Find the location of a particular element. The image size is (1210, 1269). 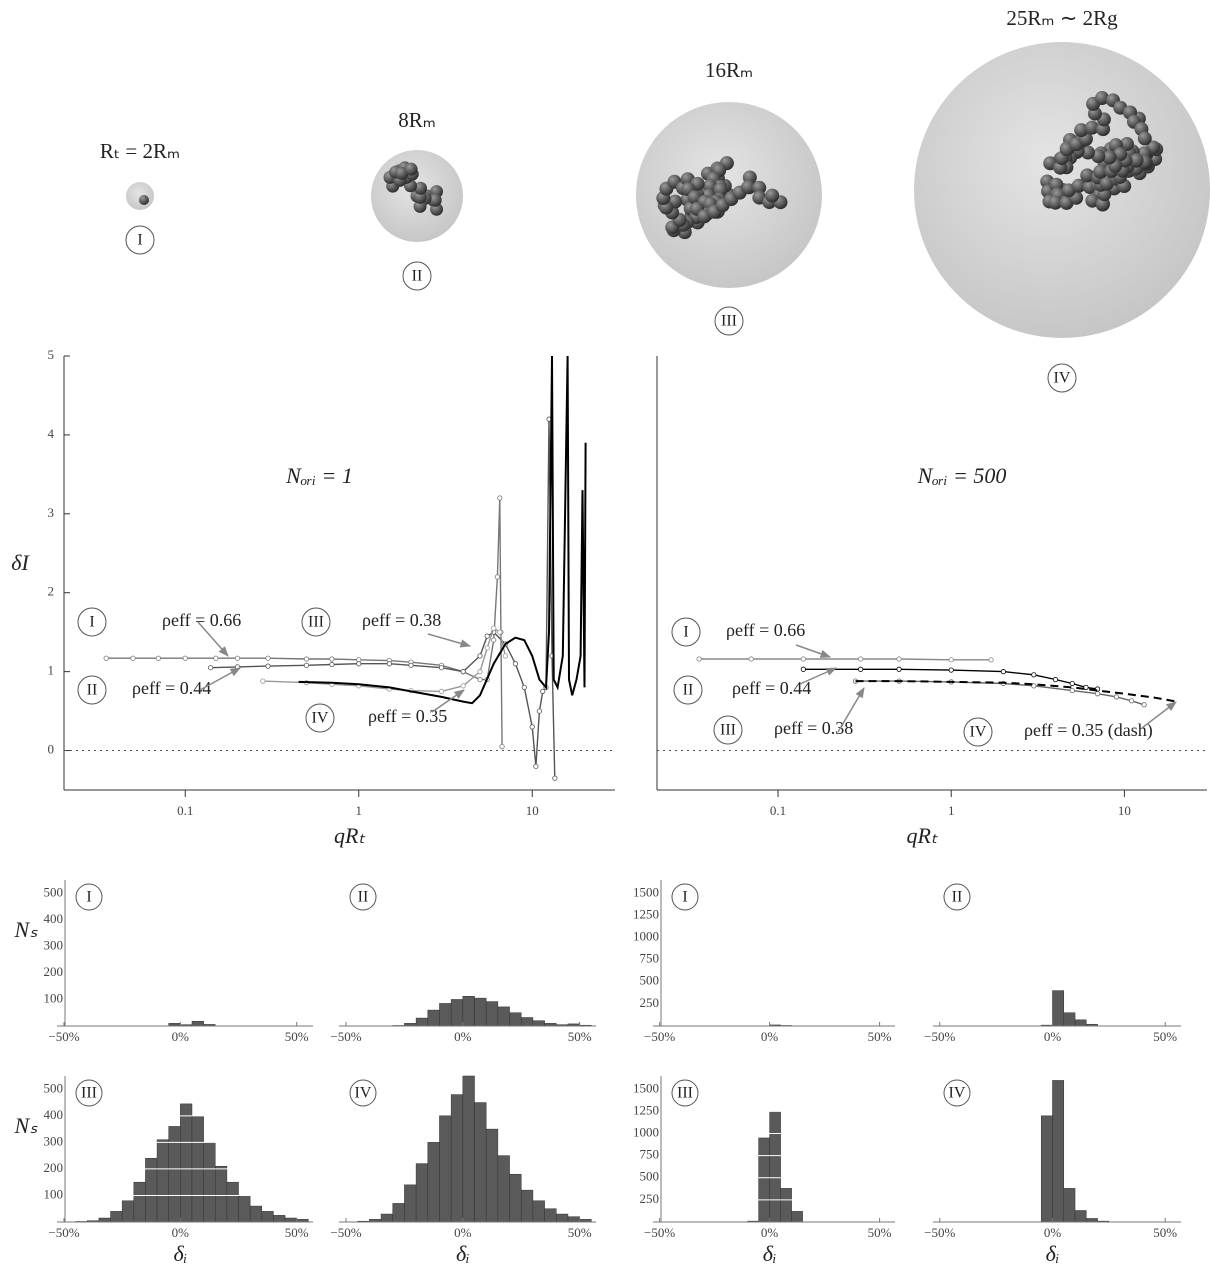

tag-label: II is located at coordinates (957, 897).